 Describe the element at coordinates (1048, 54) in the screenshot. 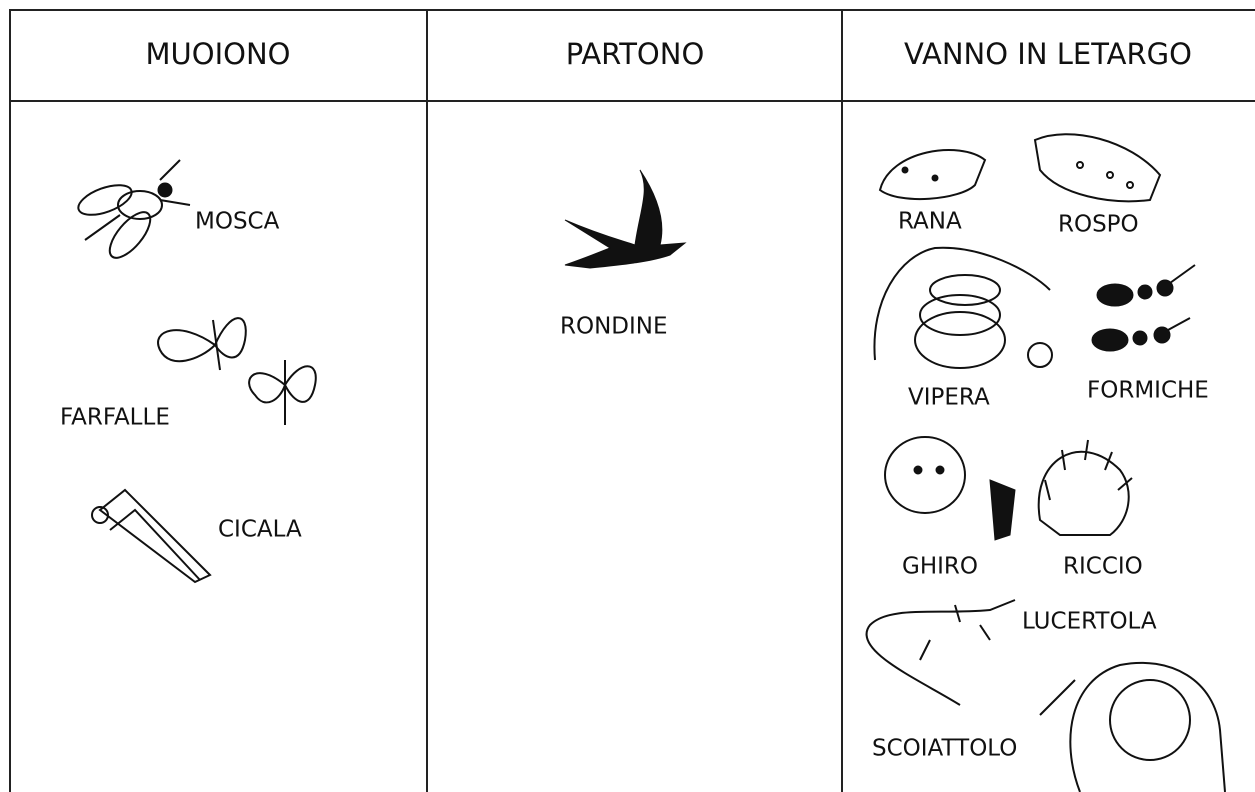

I see `column-header: VANNO IN LETARGO` at that location.